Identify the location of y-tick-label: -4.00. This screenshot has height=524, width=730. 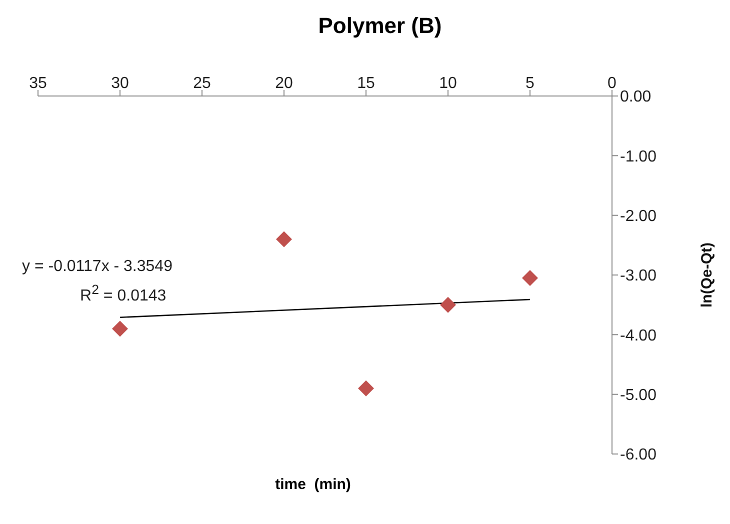
(638, 335).